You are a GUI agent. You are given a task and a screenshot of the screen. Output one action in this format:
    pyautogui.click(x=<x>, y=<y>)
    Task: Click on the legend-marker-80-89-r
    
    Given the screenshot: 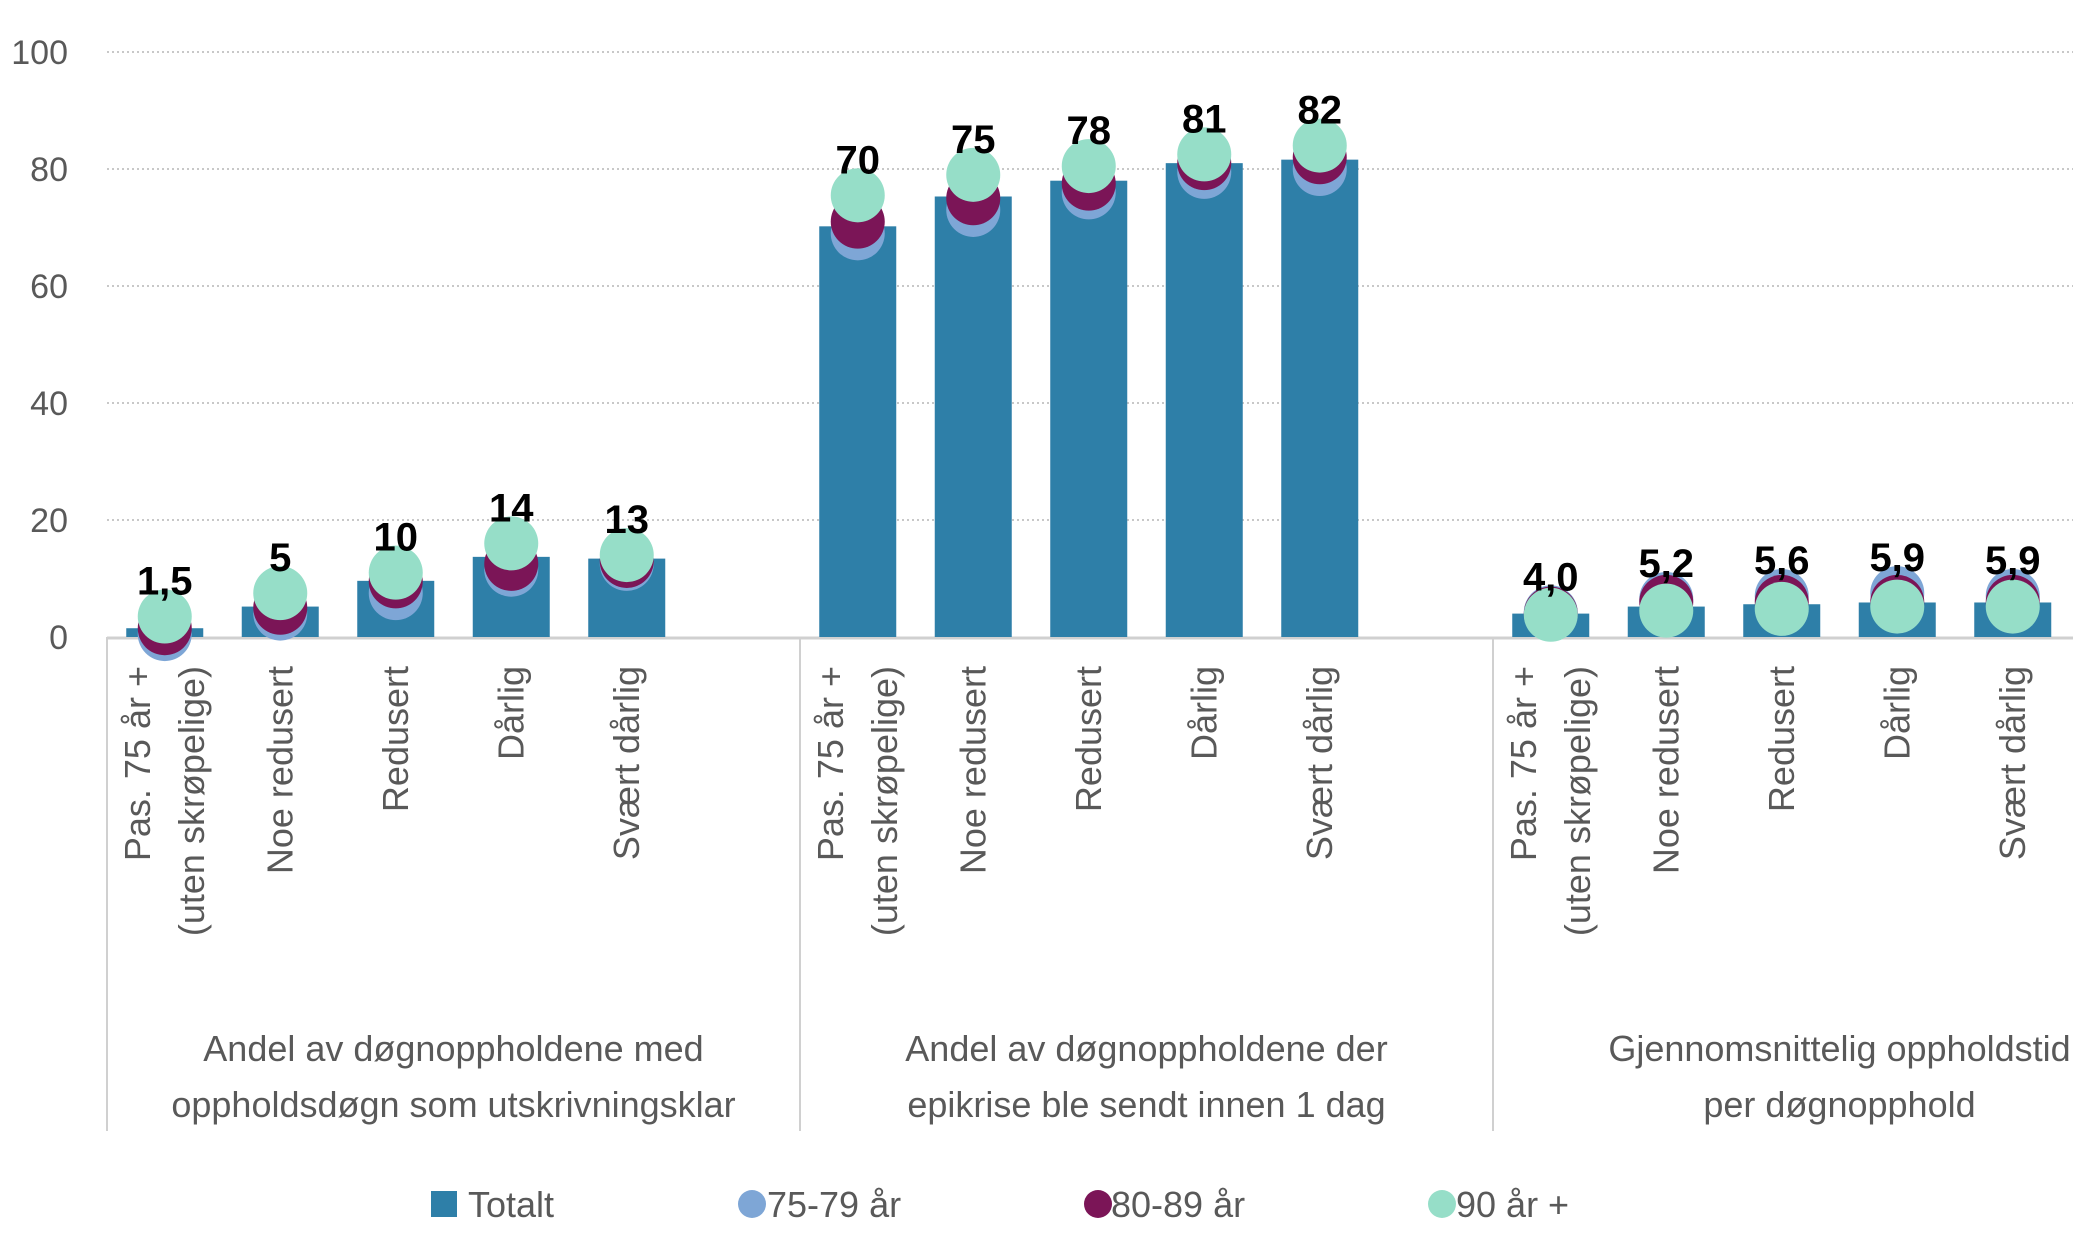 What is the action you would take?
    pyautogui.click(x=1098, y=1204)
    